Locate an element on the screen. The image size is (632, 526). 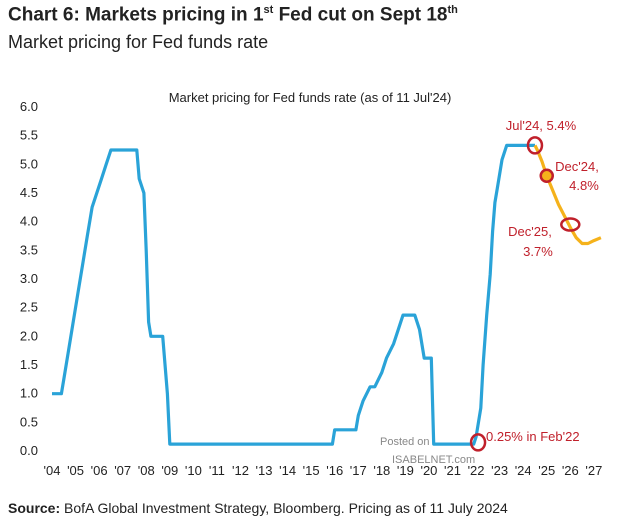
y-tick-label: 4.5 is located at coordinates (29, 192).